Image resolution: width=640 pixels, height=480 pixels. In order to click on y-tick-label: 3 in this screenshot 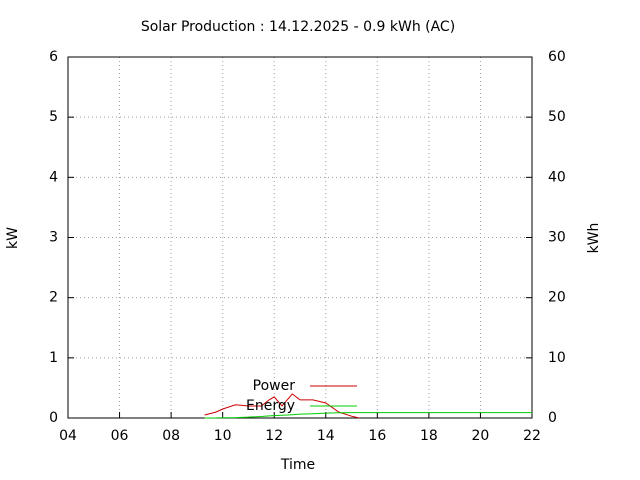, I will do `click(53, 238)`.